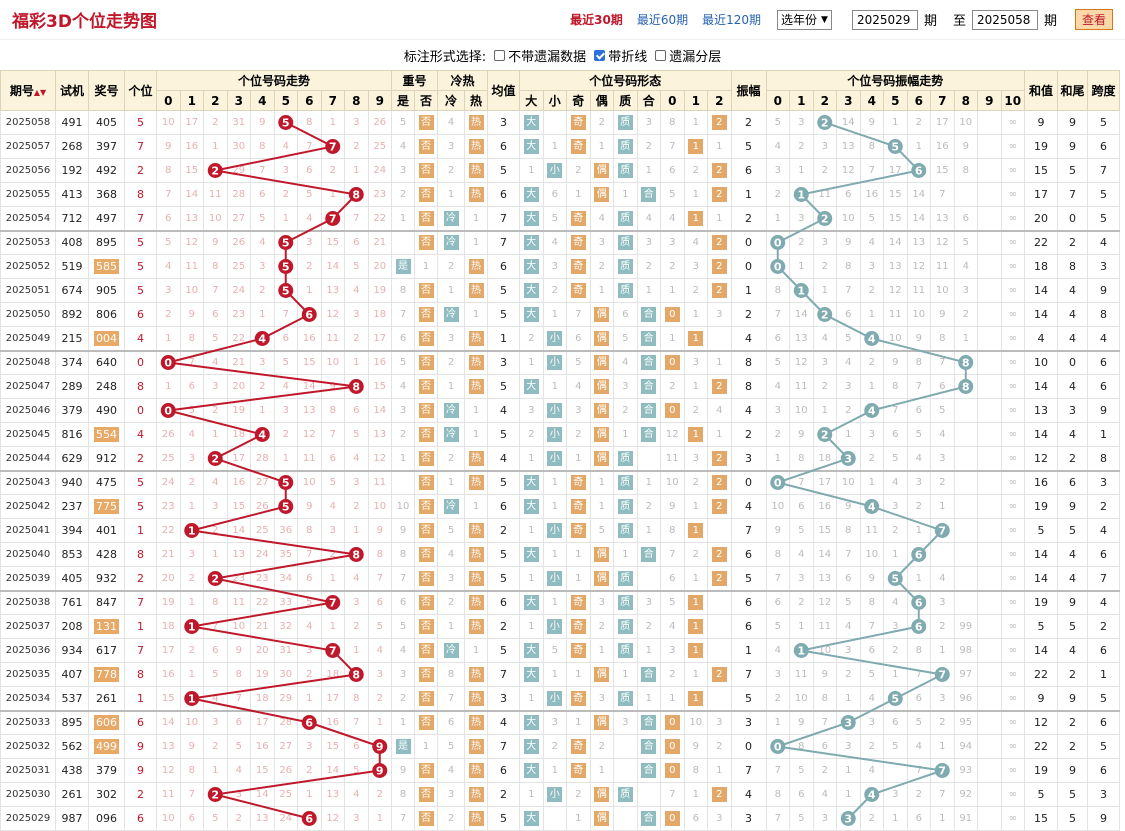 The height and width of the screenshot is (831, 1125). I want to click on zf-miss: 12, so click(918, 266).